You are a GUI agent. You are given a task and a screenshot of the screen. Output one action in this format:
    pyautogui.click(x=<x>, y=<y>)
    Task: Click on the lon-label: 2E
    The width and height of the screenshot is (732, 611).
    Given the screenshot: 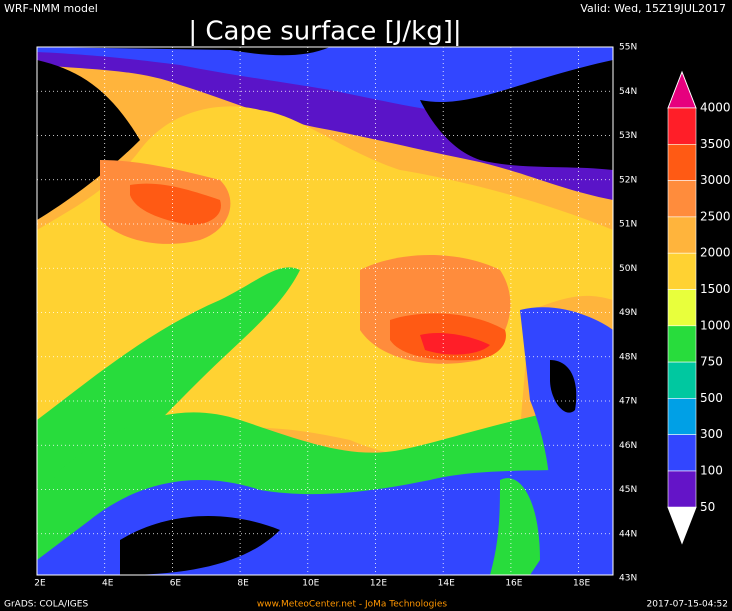 What is the action you would take?
    pyautogui.click(x=40, y=584)
    